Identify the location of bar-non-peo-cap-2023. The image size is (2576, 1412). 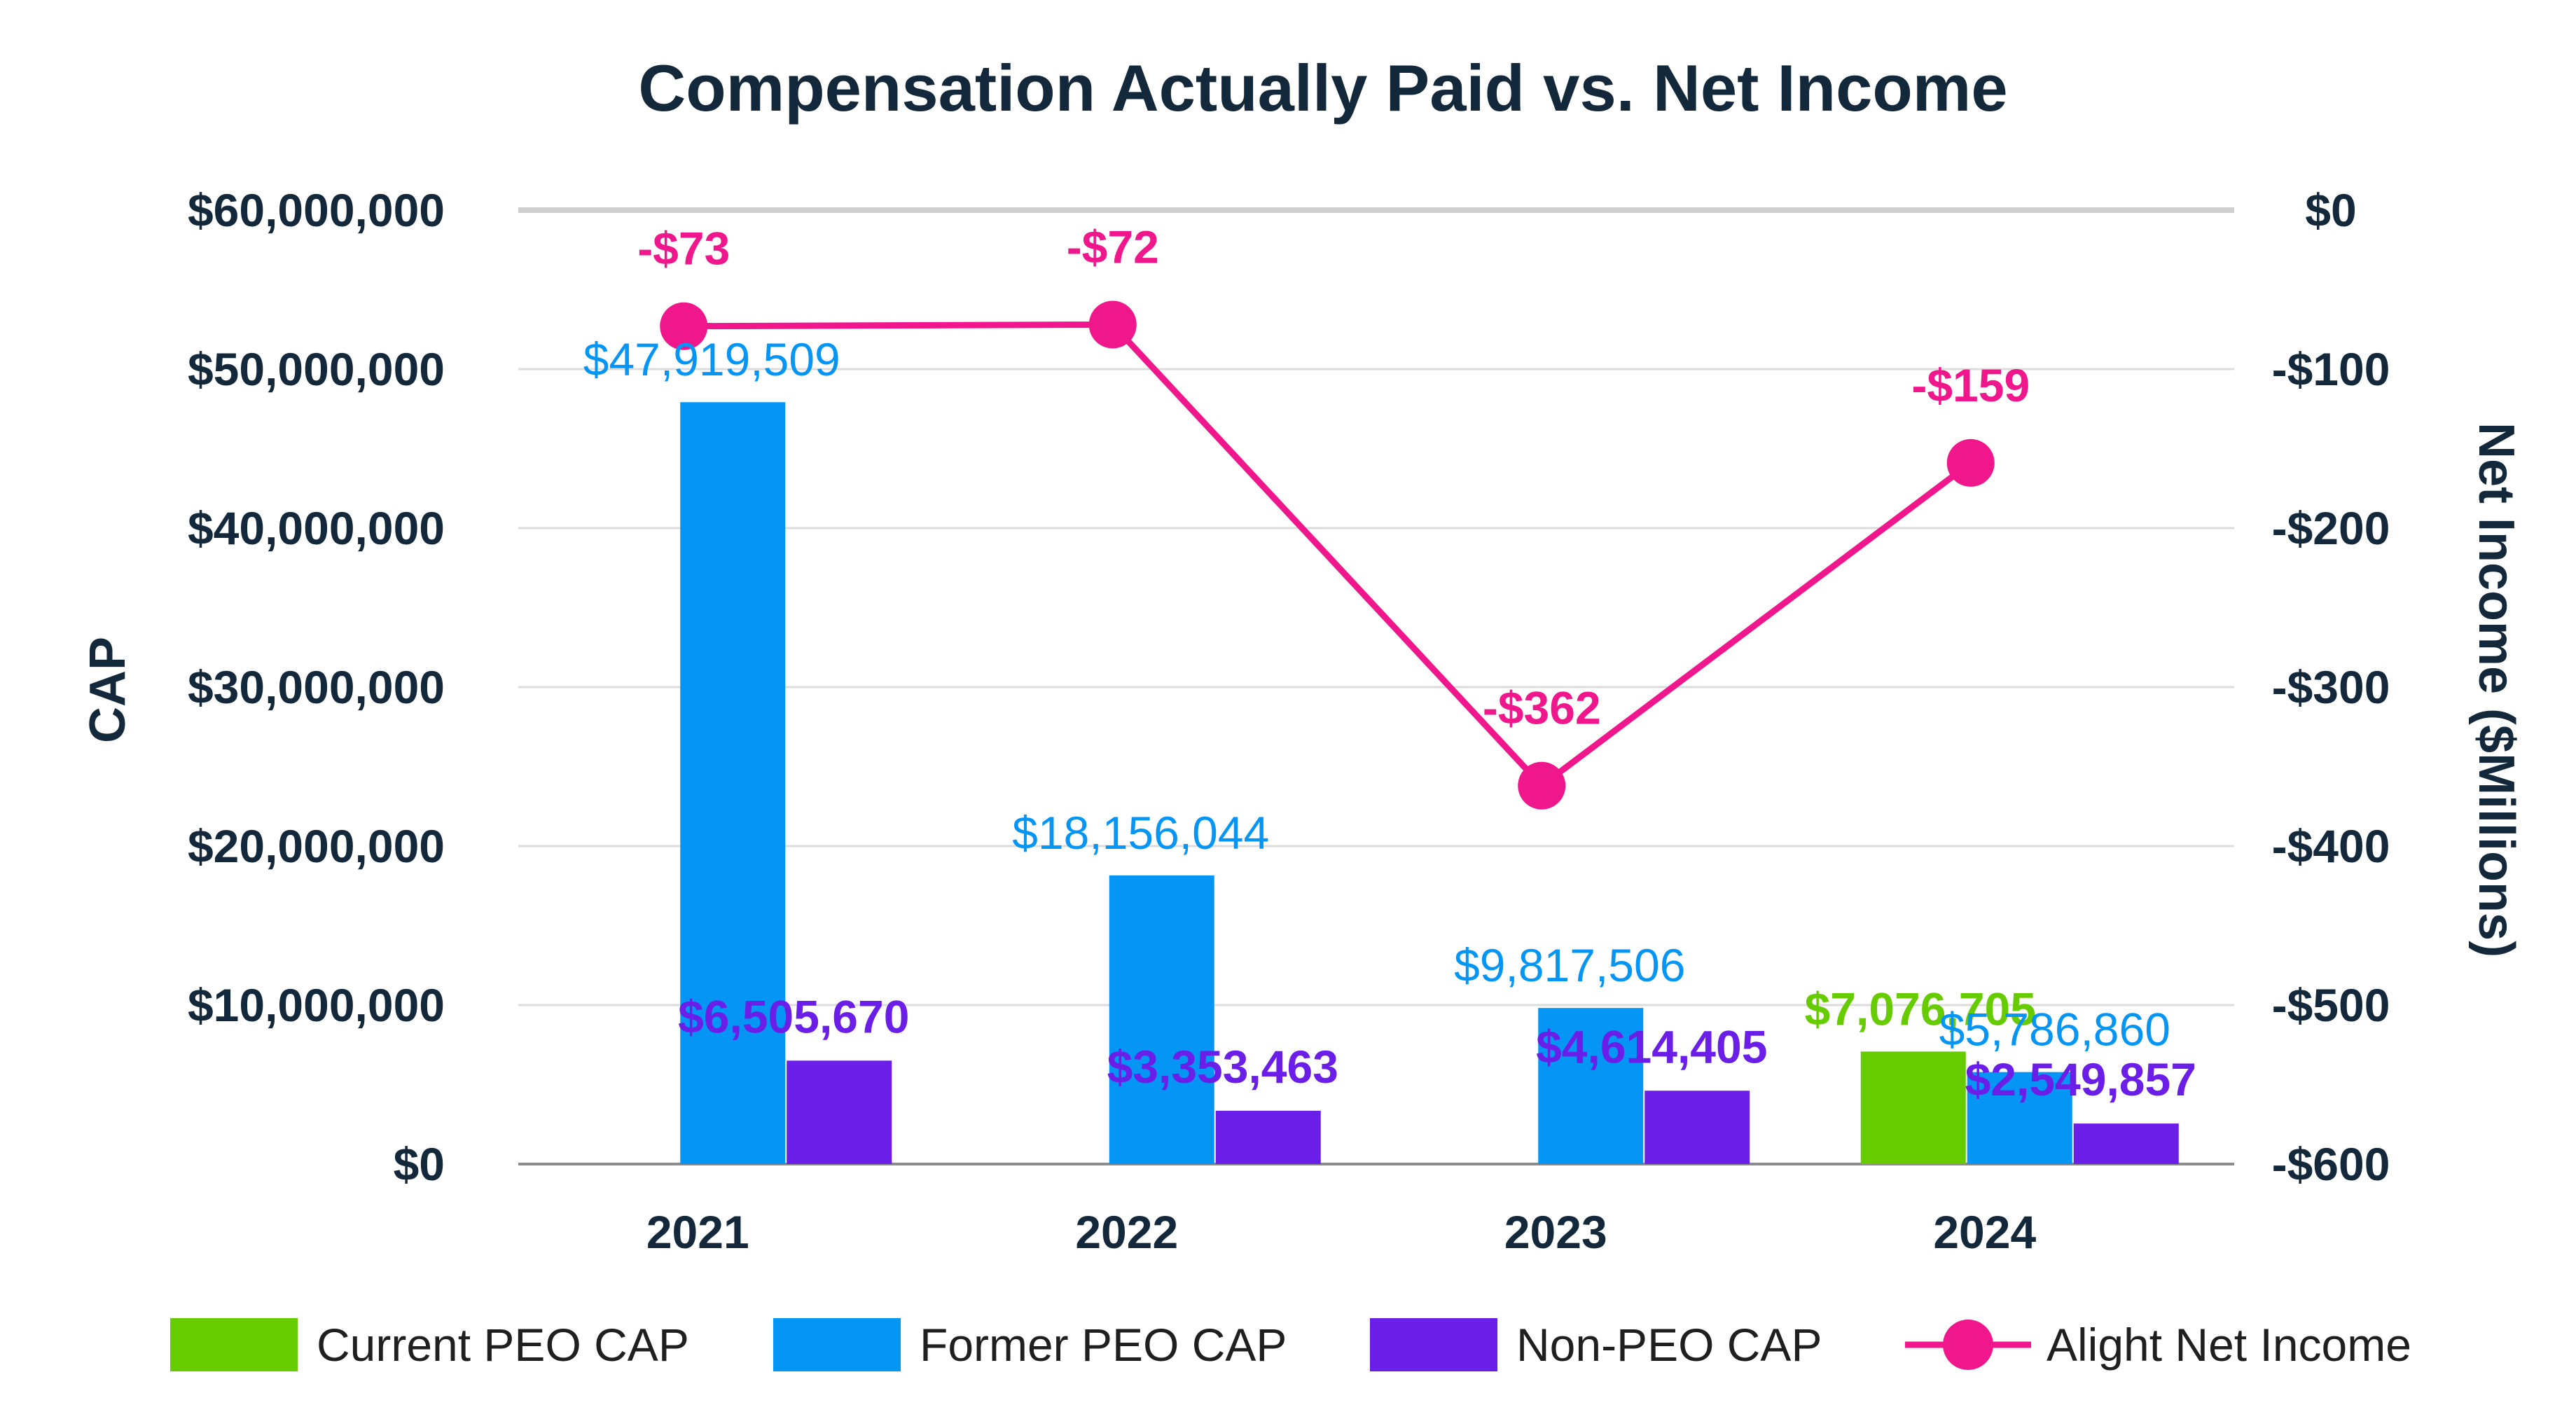
(1697, 1127).